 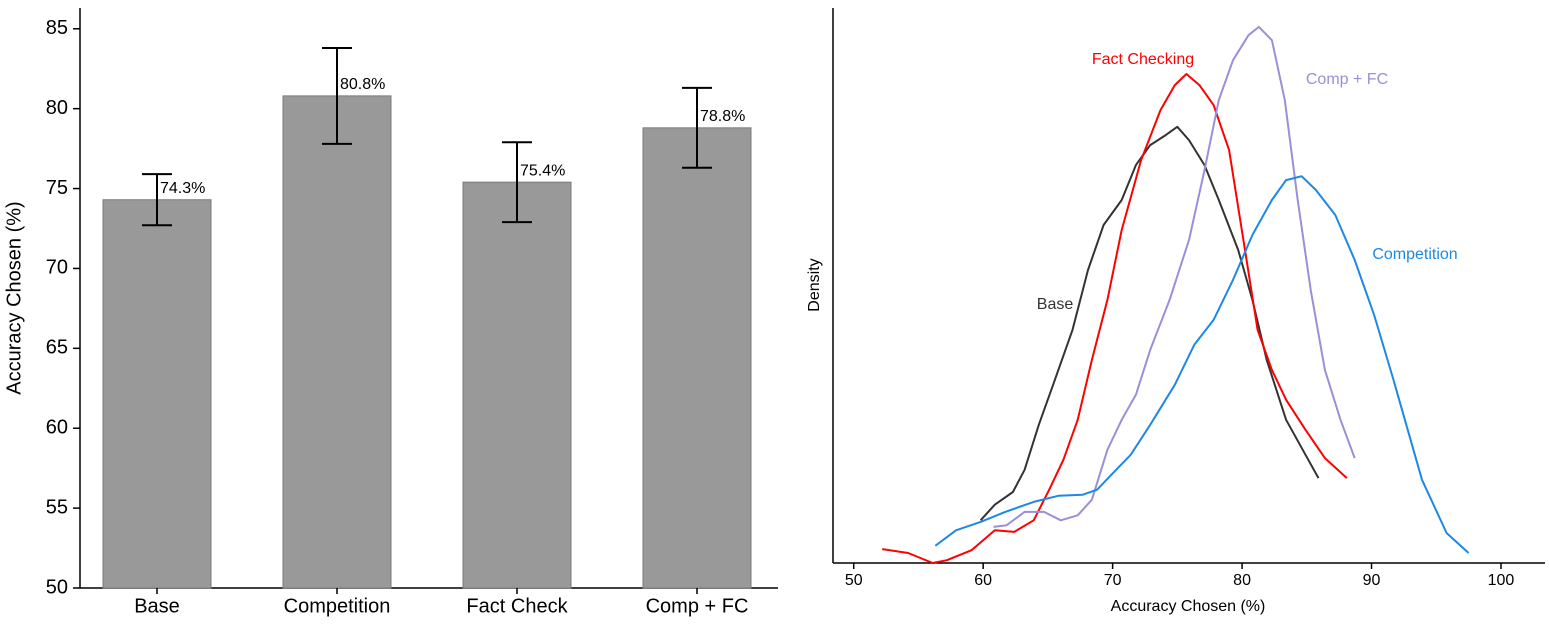 What do you see at coordinates (57, 507) in the screenshot?
I see `y-tick-label: 55` at bounding box center [57, 507].